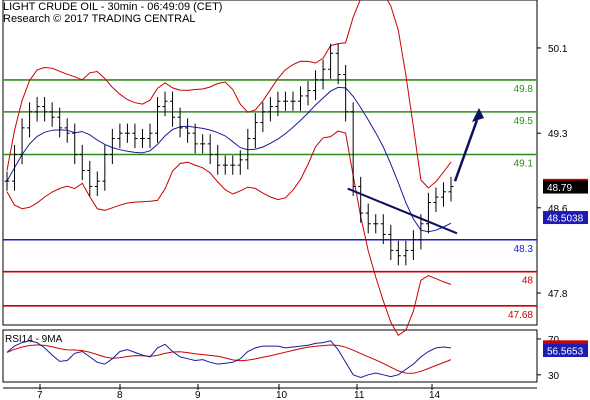 This screenshot has height=400, width=590. What do you see at coordinates (554, 376) in the screenshot?
I see `rsi-y-tick-label-1: 30` at bounding box center [554, 376].